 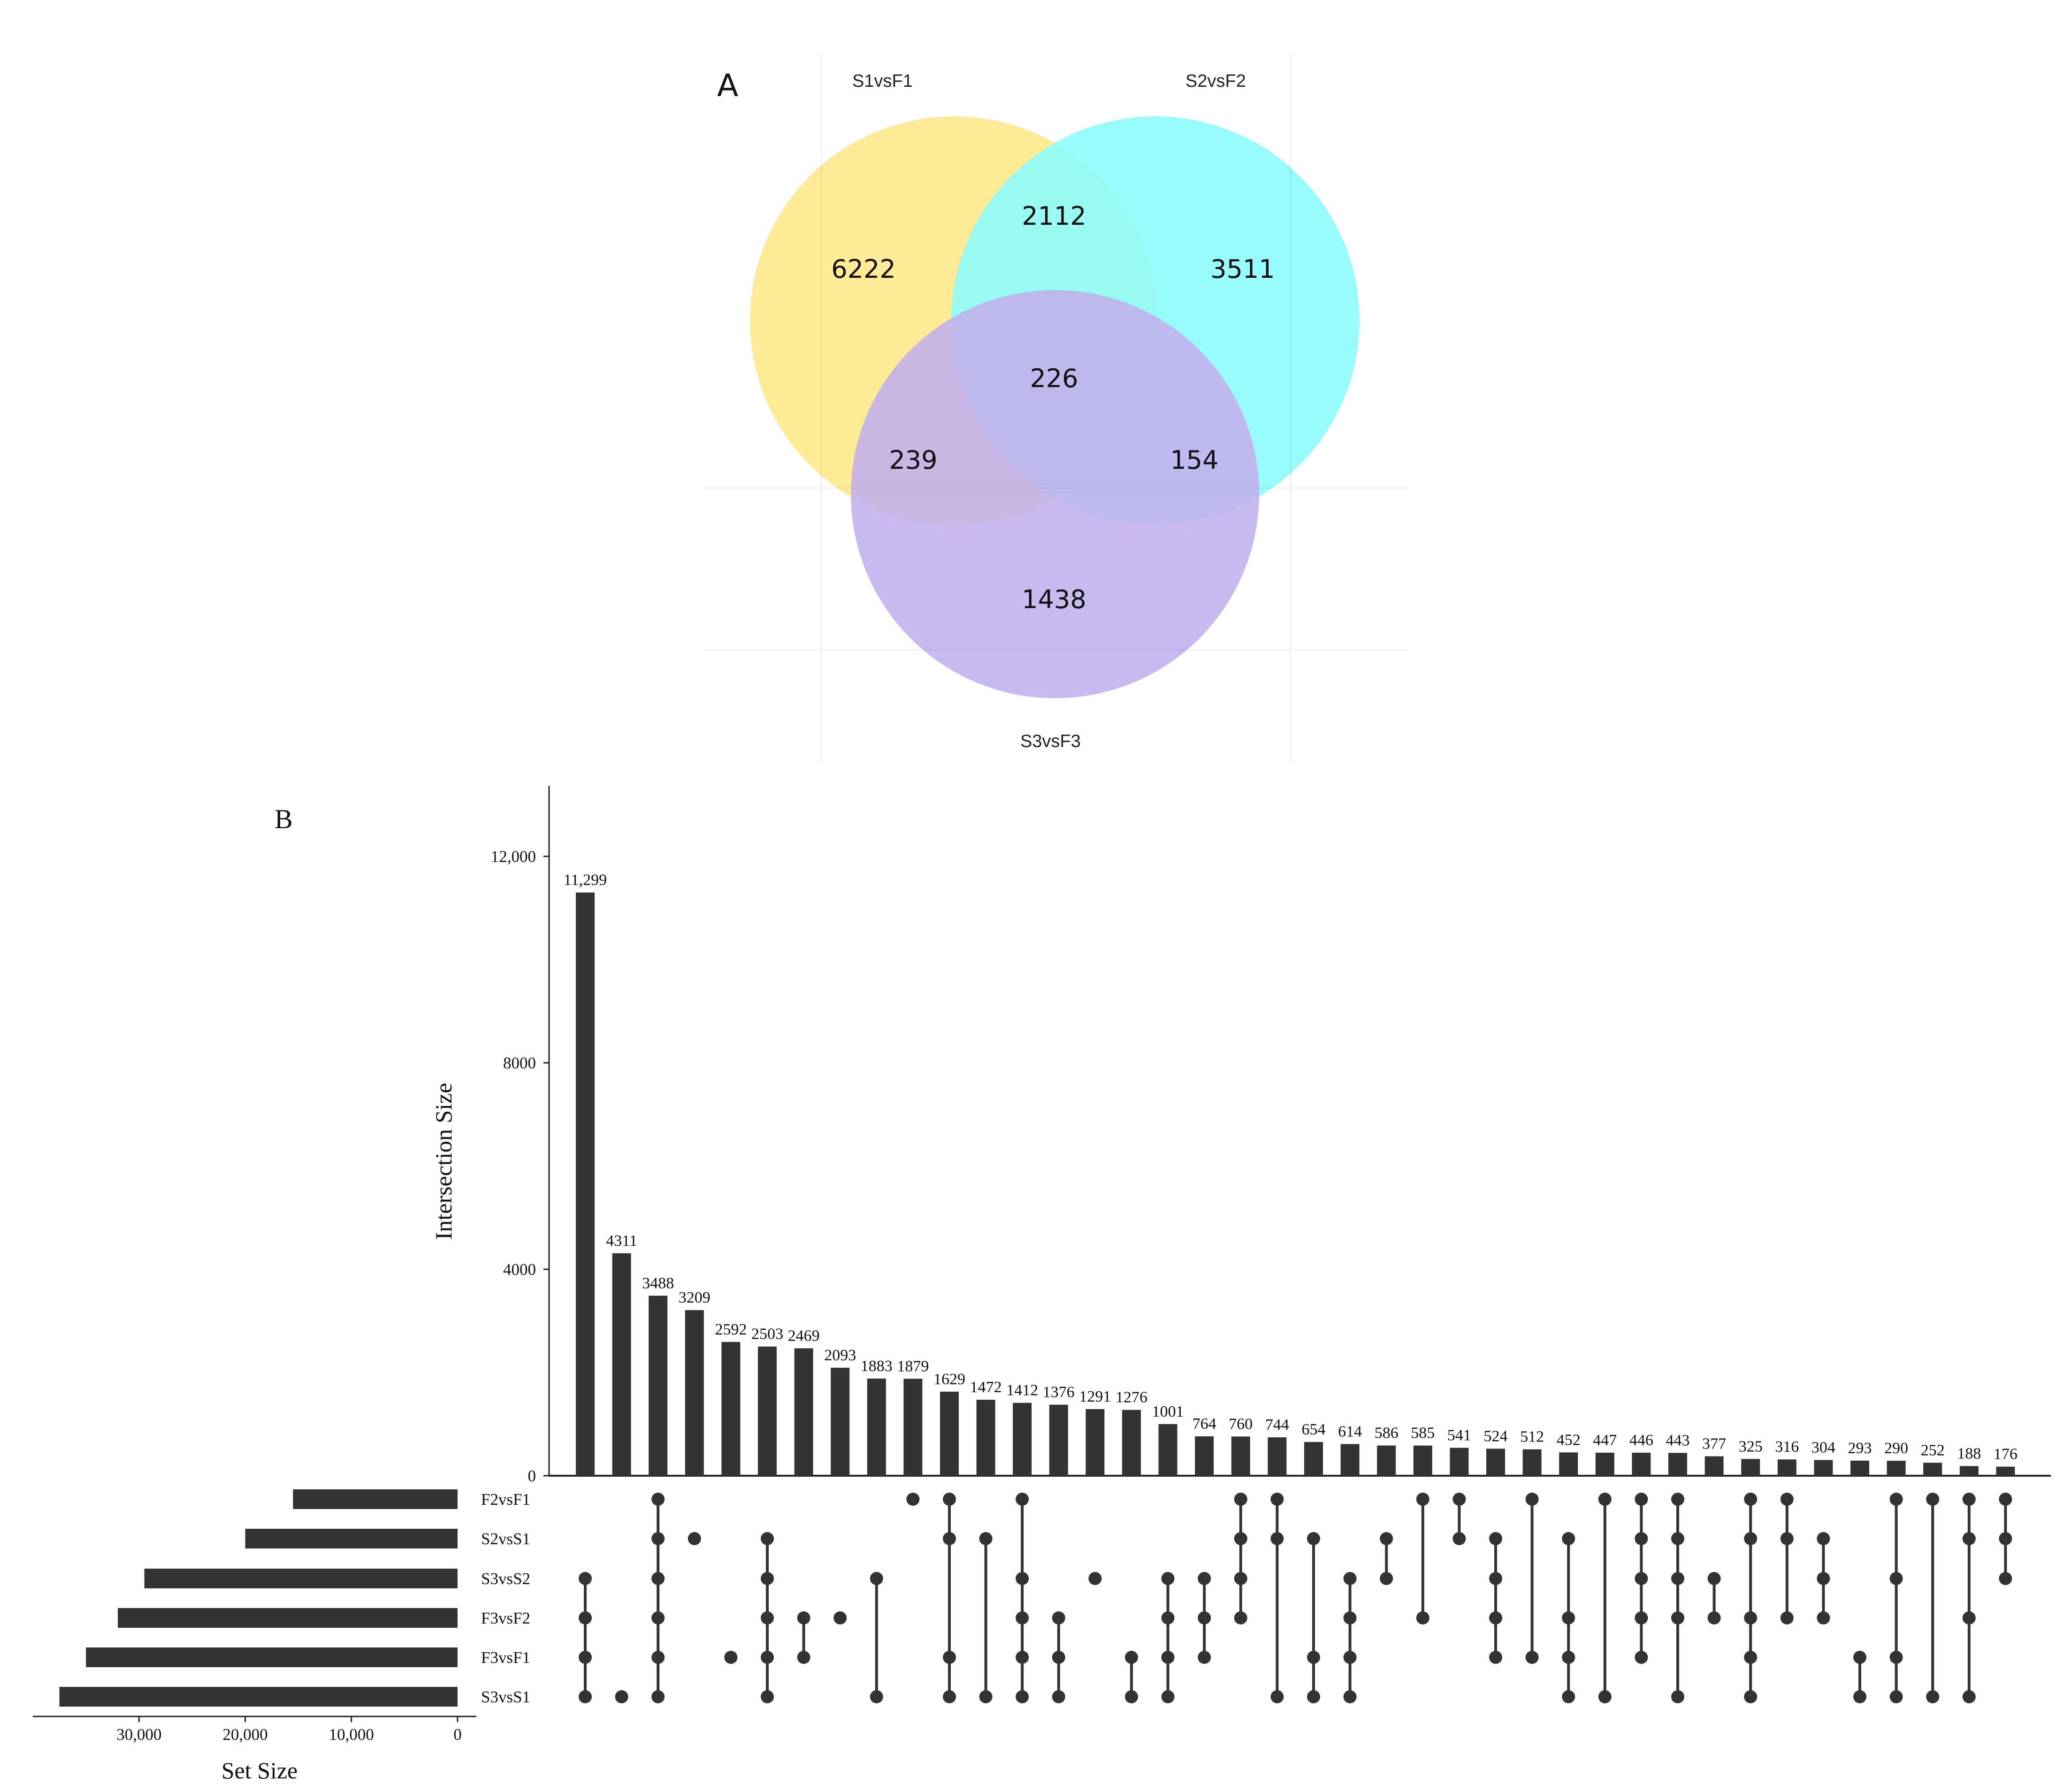 What do you see at coordinates (505, 1499) in the screenshot?
I see `set-name-label: F2vsF1` at bounding box center [505, 1499].